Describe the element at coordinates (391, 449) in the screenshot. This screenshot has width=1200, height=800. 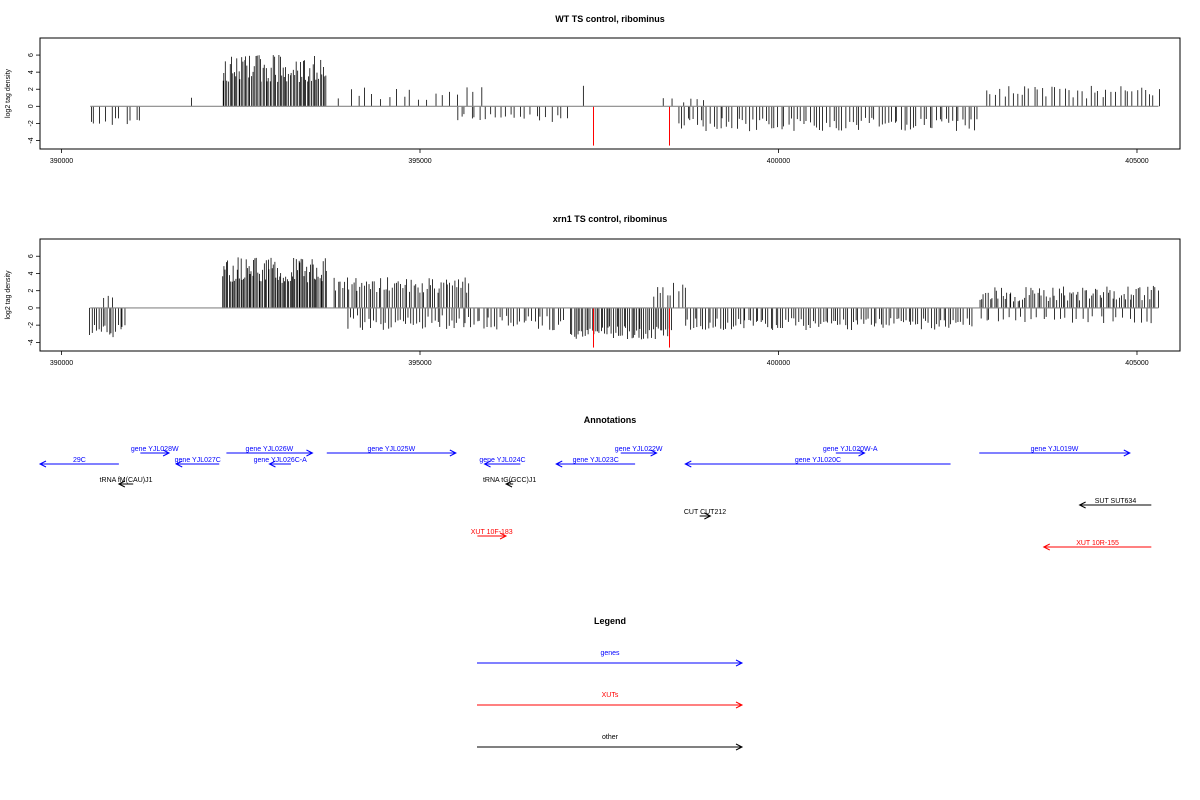
I see `feature-label: gene YJL025W` at that location.